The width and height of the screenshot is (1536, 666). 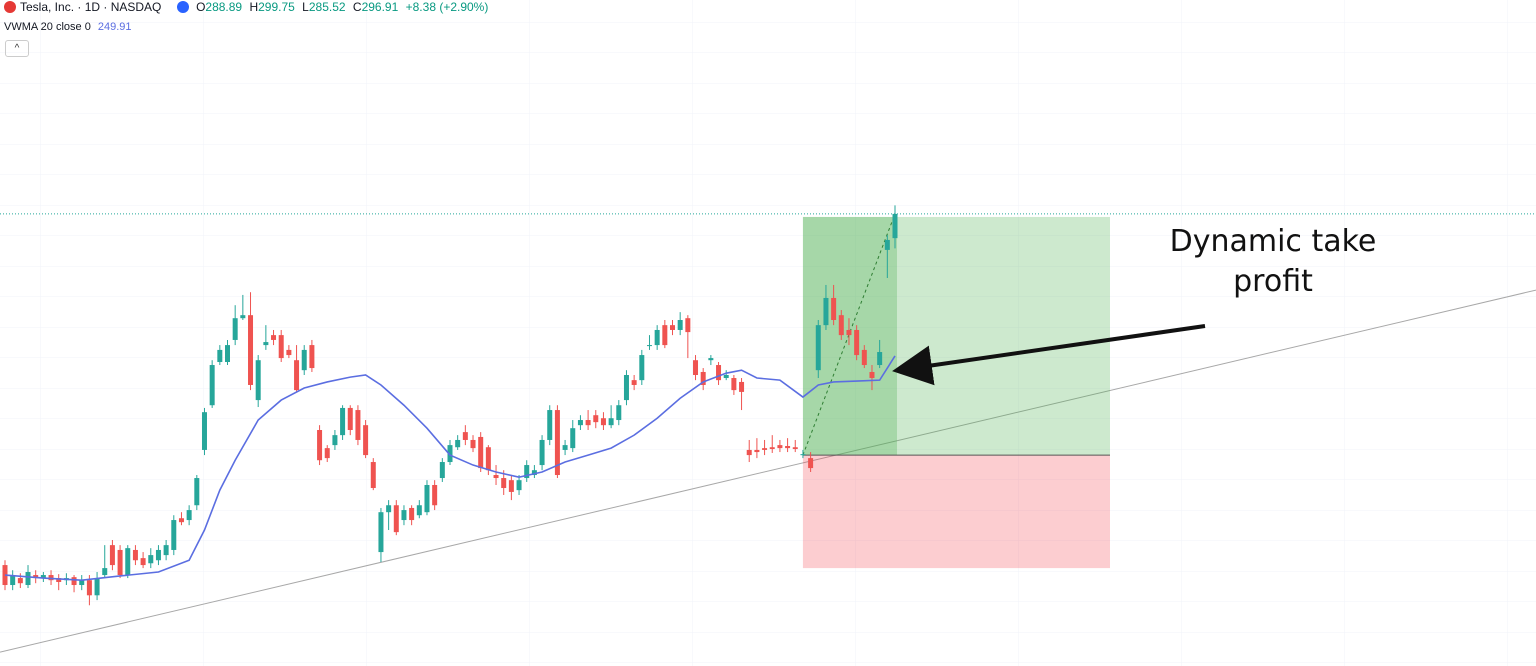 I want to click on change-value: +8.38 (+2.90%), so click(x=447, y=7).